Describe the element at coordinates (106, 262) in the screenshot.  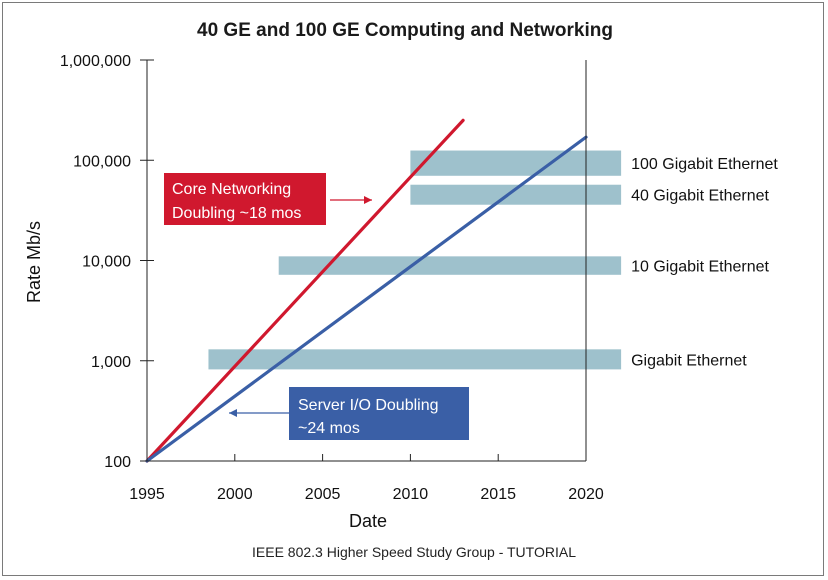
I see `y-tick-label: 10,000` at that location.